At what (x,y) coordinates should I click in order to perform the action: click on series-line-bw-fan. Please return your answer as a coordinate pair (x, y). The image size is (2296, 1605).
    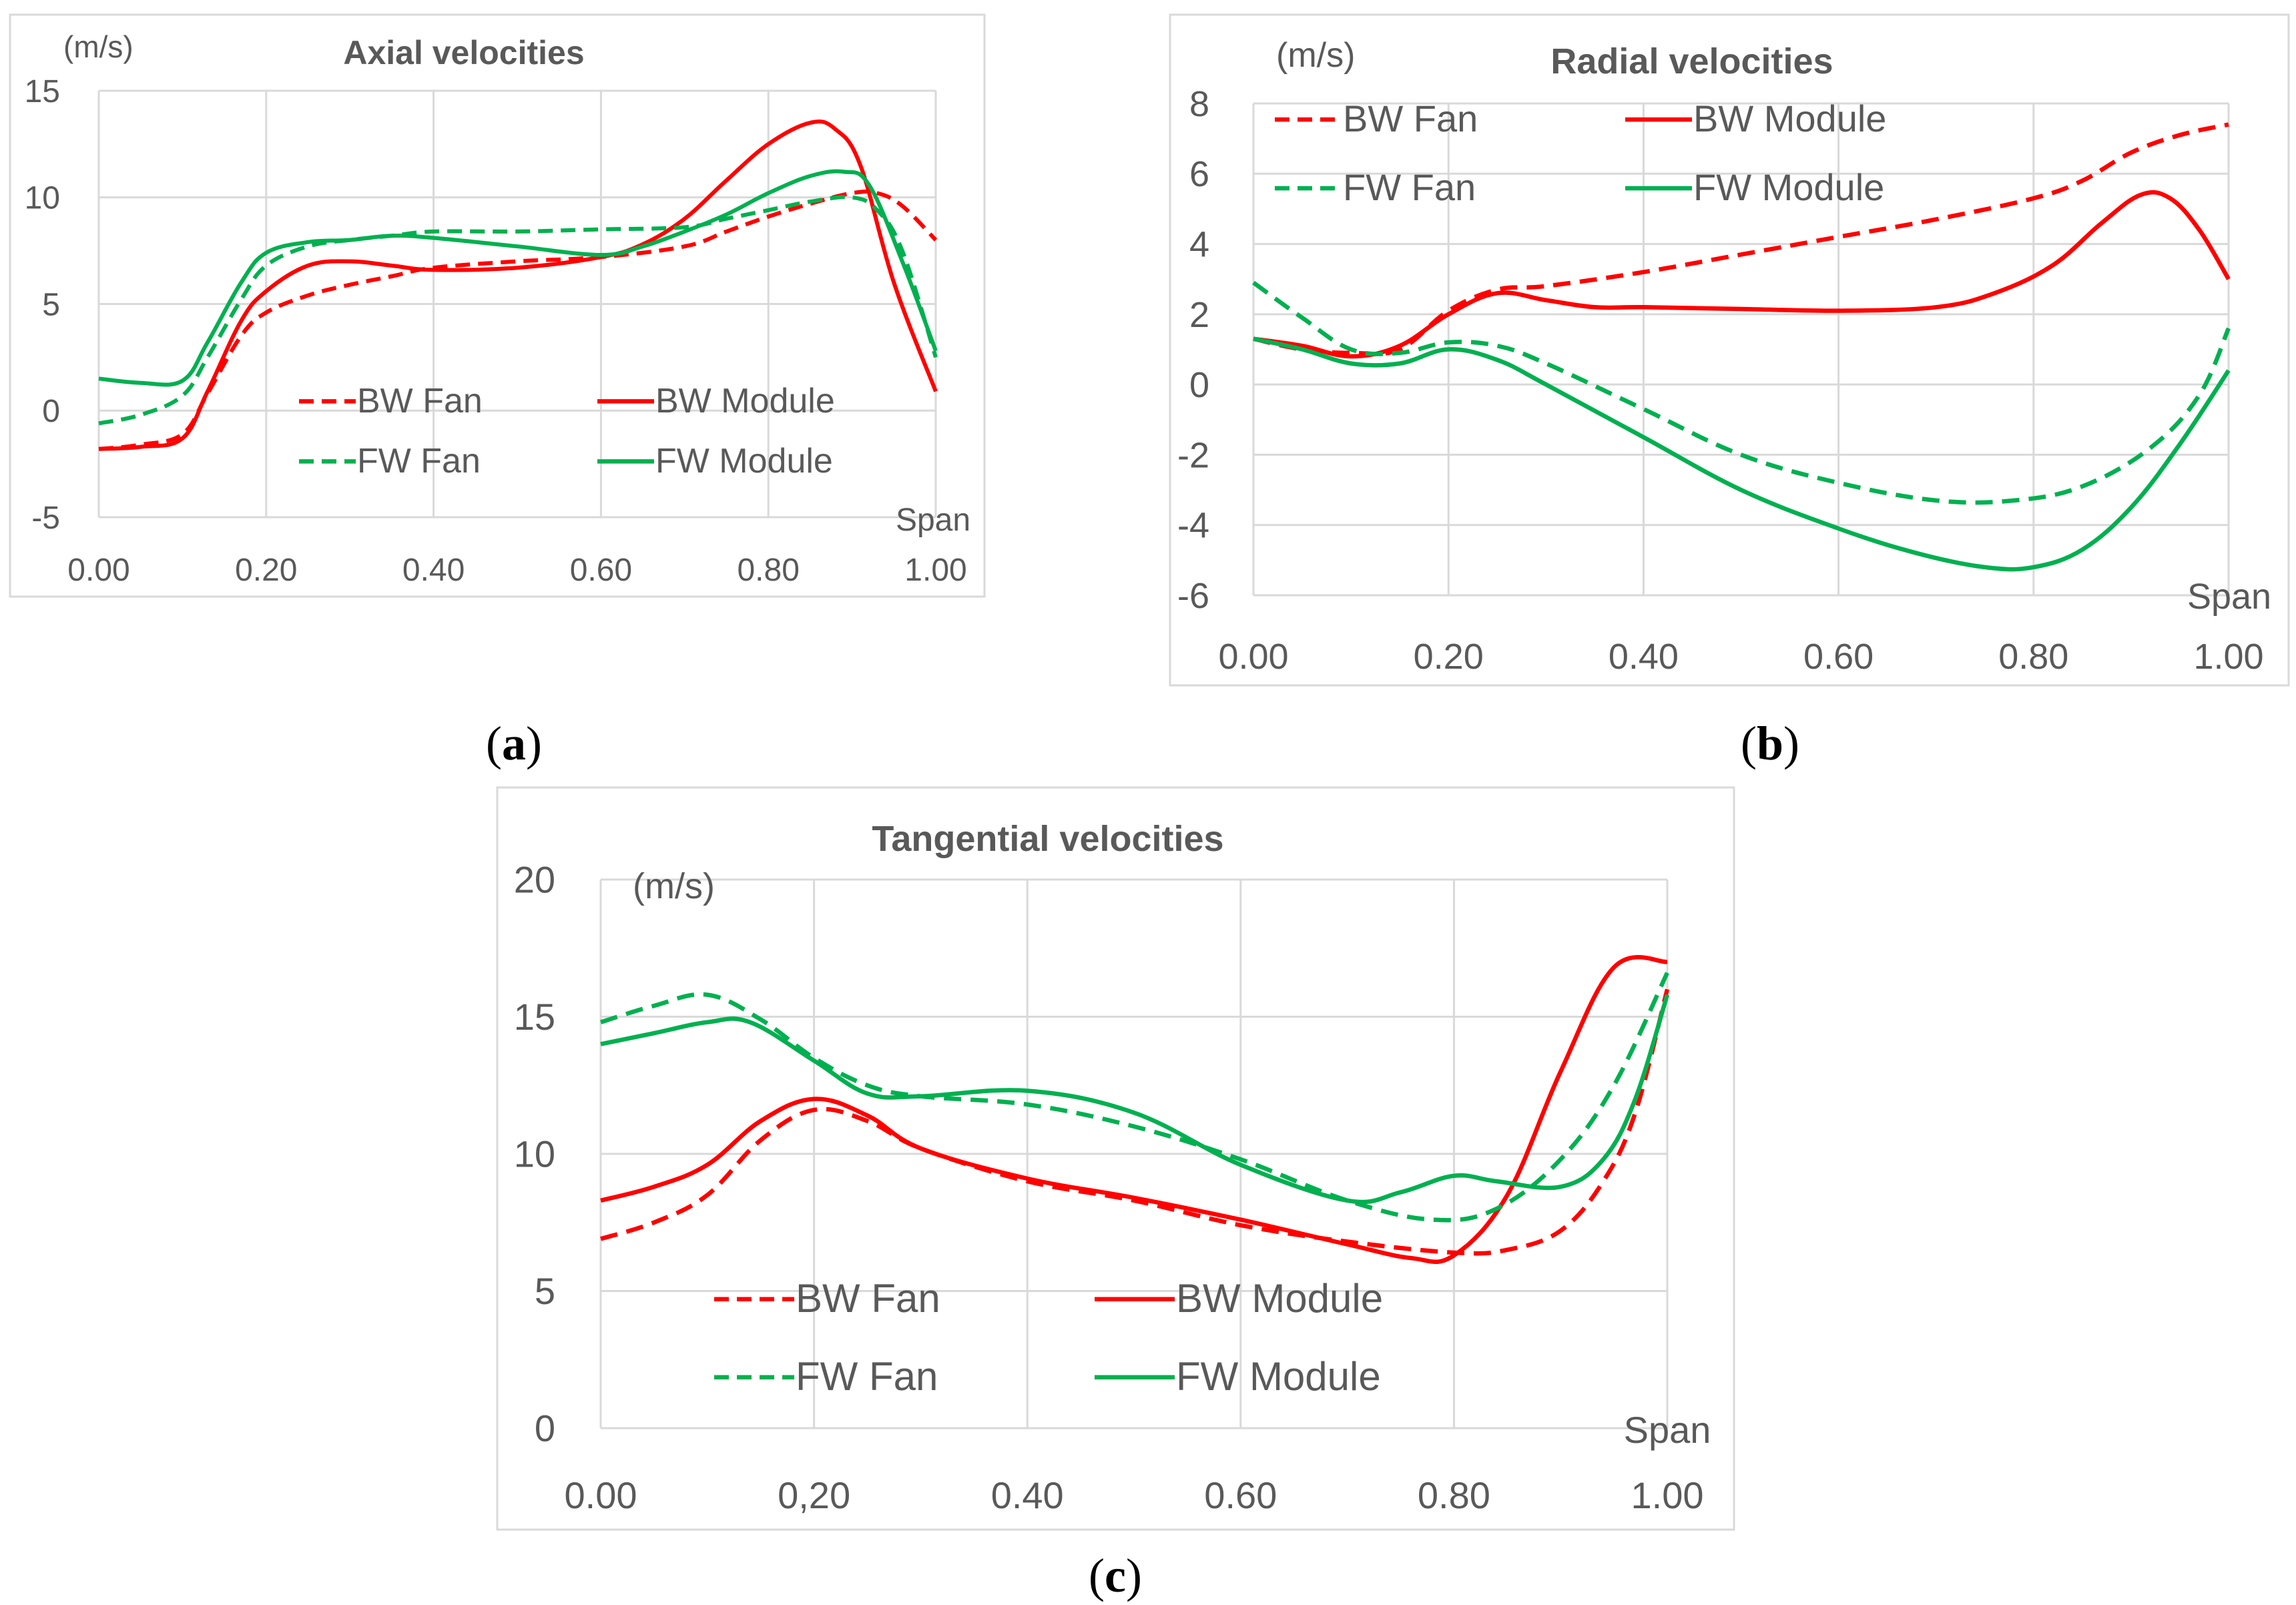
    Looking at the image, I should click on (1135, 1122).